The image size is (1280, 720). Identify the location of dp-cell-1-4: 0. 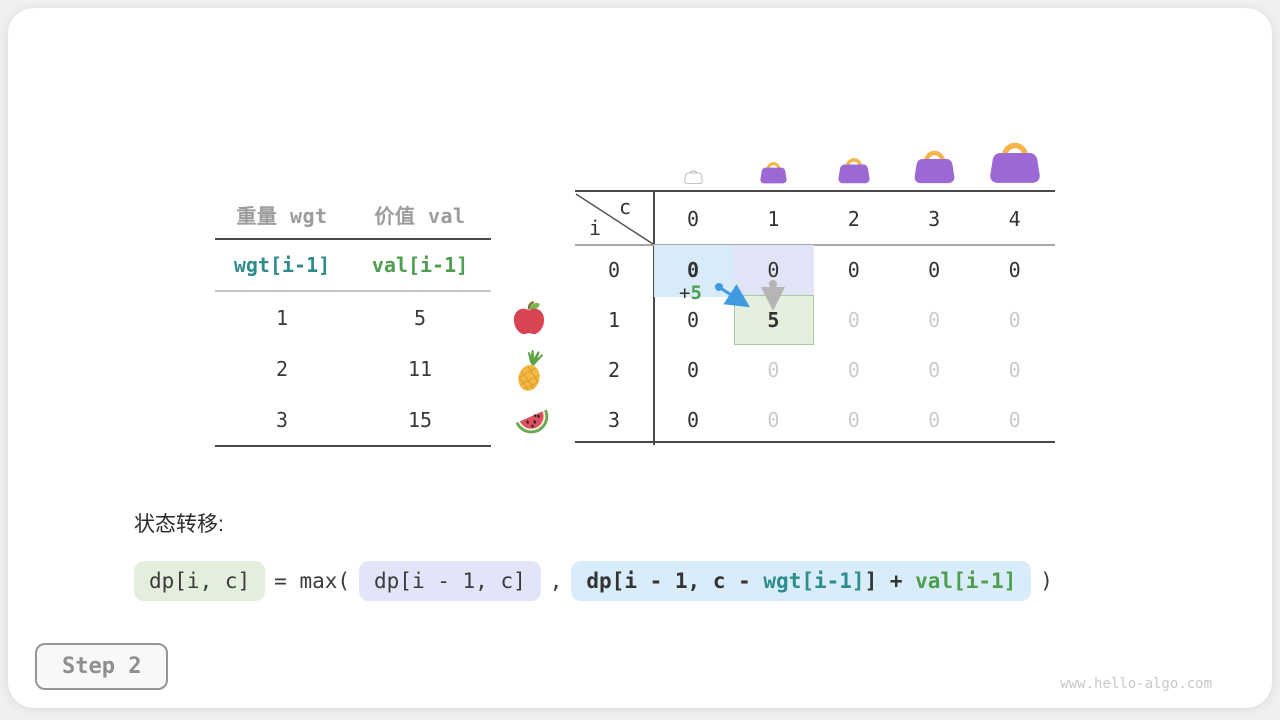
(1014, 320).